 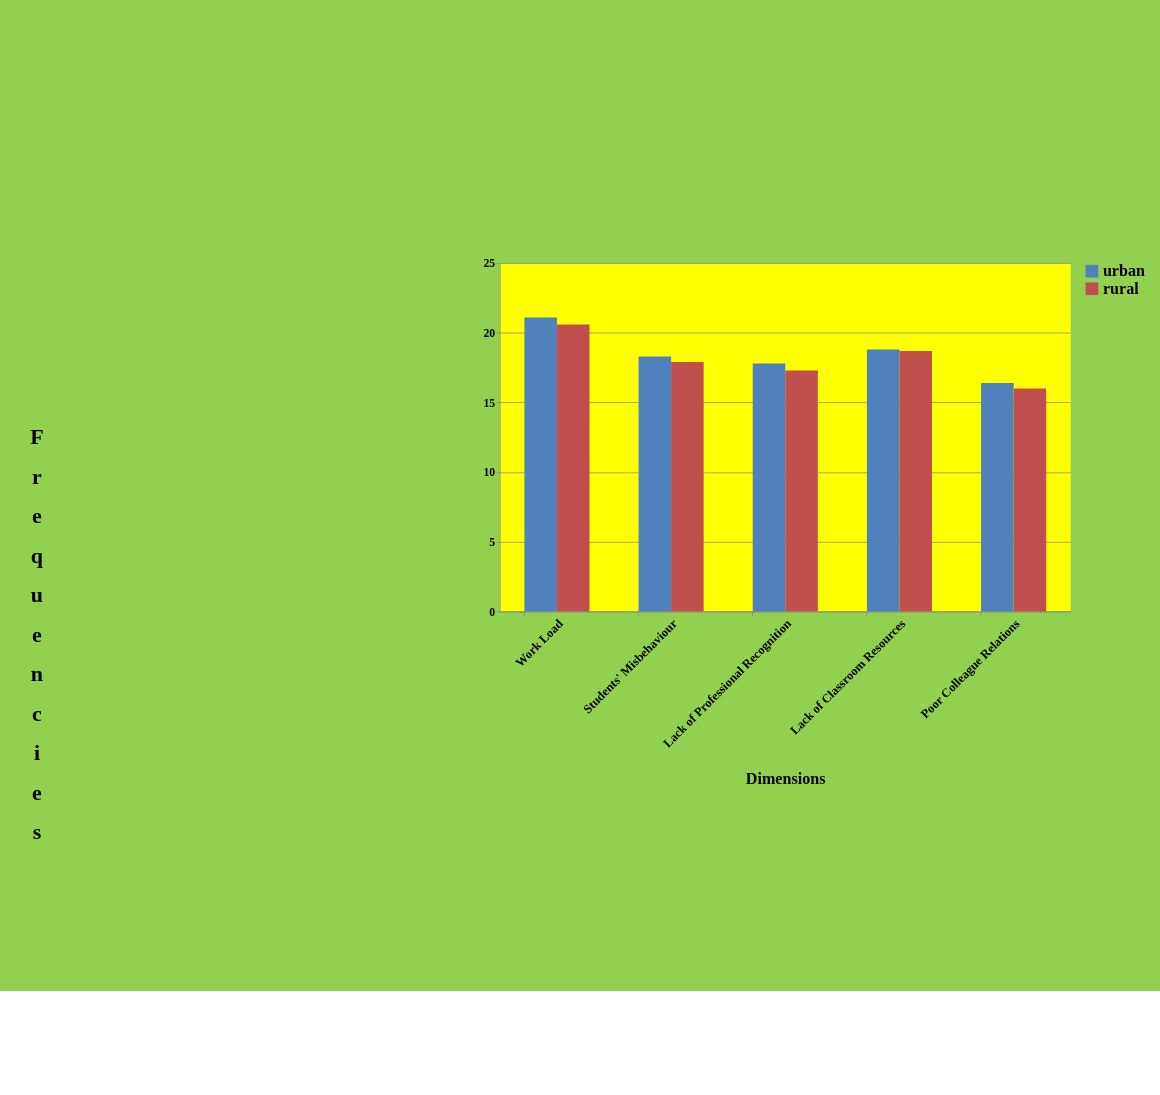 What do you see at coordinates (492, 612) in the screenshot?
I see `y-tick-label: 0` at bounding box center [492, 612].